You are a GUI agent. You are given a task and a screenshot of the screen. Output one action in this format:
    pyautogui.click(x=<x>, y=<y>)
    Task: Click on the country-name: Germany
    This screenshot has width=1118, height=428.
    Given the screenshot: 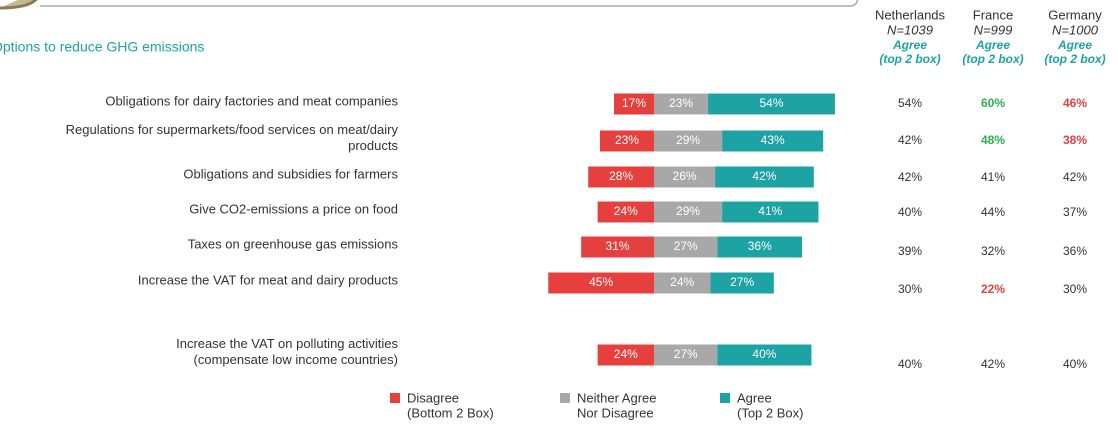 What is the action you would take?
    pyautogui.click(x=1075, y=14)
    